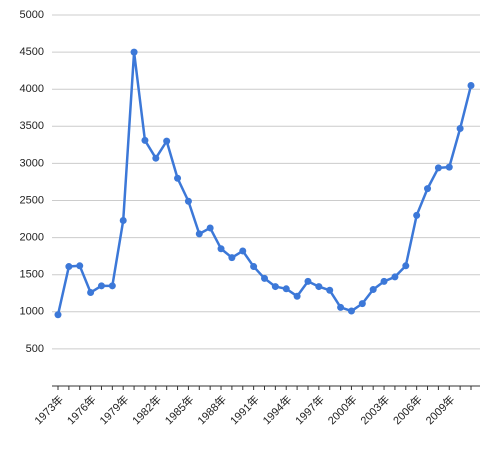  What do you see at coordinates (113, 409) in the screenshot?
I see `x-tick-label: 1979年` at bounding box center [113, 409].